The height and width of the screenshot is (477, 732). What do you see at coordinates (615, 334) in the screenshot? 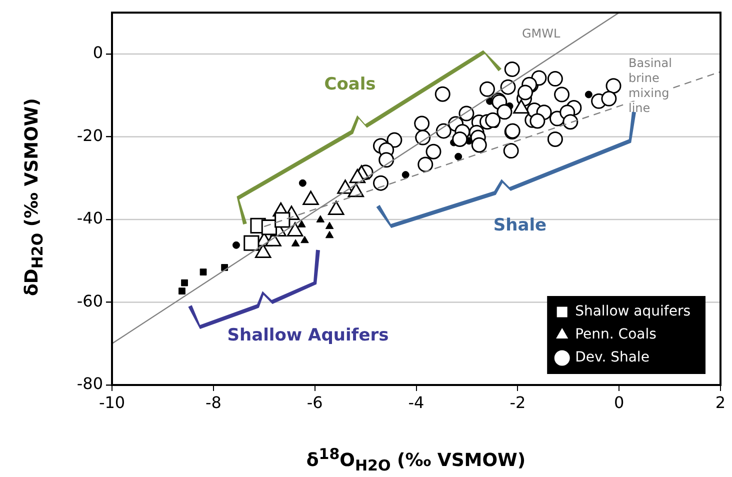
I see `legend-label: Penn. Coals` at bounding box center [615, 334].